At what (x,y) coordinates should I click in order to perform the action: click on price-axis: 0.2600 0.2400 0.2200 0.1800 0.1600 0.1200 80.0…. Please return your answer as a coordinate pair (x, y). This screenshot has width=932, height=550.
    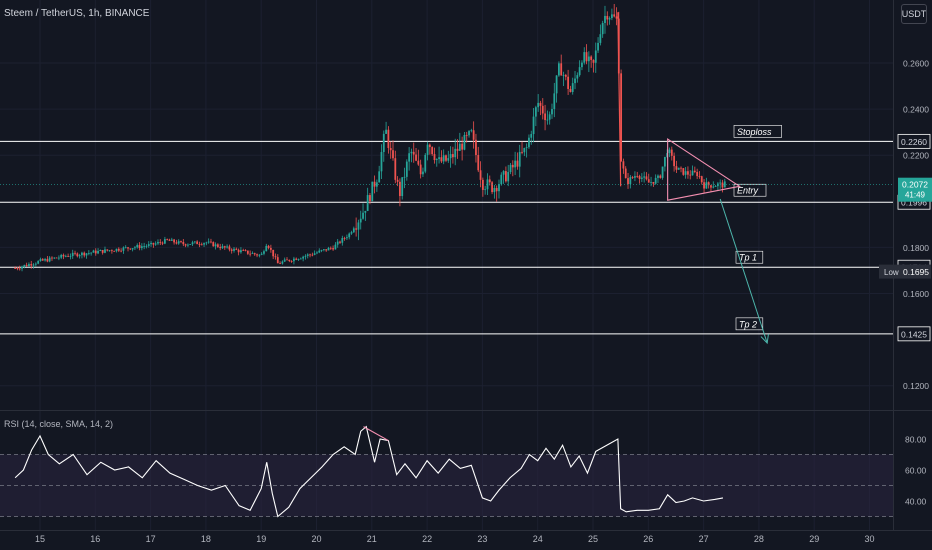
    Looking at the image, I should click on (905, 283).